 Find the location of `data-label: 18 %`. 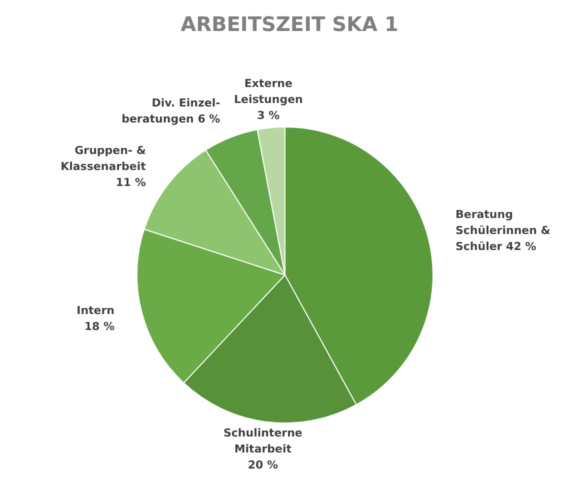

data-label: 18 % is located at coordinates (99, 326).